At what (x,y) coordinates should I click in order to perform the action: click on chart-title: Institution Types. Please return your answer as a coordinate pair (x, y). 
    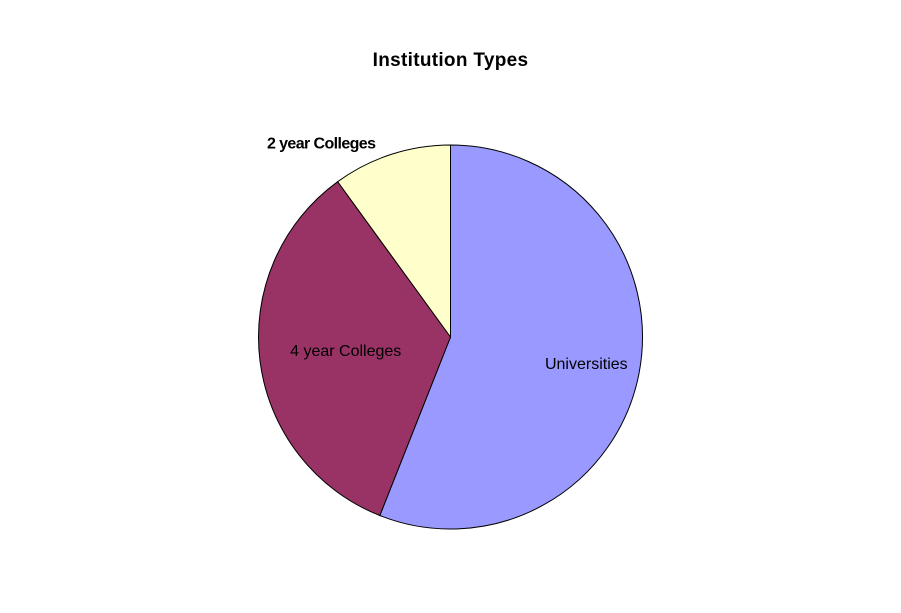
    Looking at the image, I should click on (450, 60).